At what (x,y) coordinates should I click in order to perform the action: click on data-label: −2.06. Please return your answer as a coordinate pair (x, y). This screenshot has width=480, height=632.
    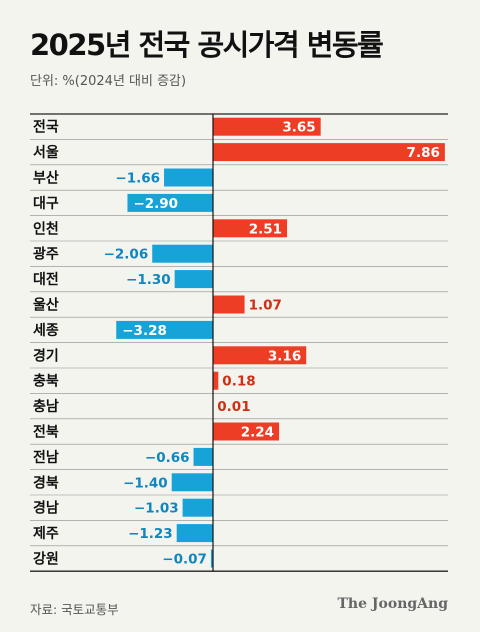
    Looking at the image, I should click on (126, 255).